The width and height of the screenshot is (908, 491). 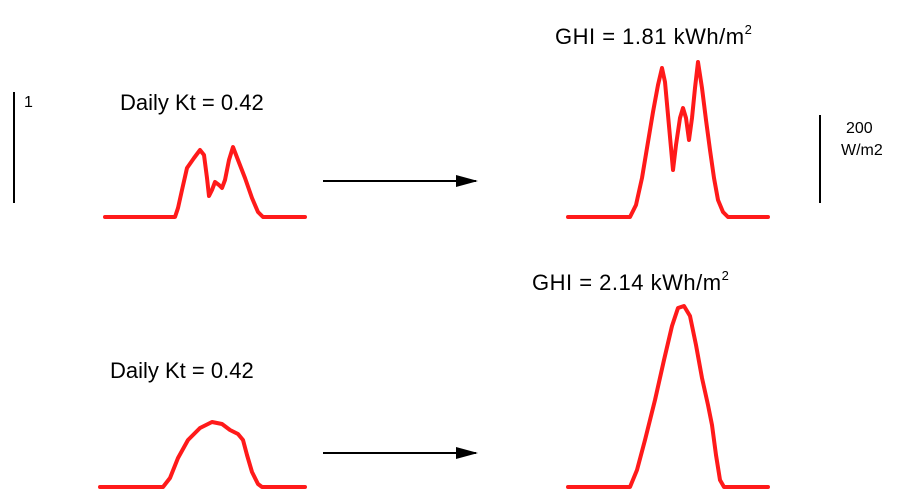 I want to click on row2-ghi-exponent: 2, so click(x=725, y=275).